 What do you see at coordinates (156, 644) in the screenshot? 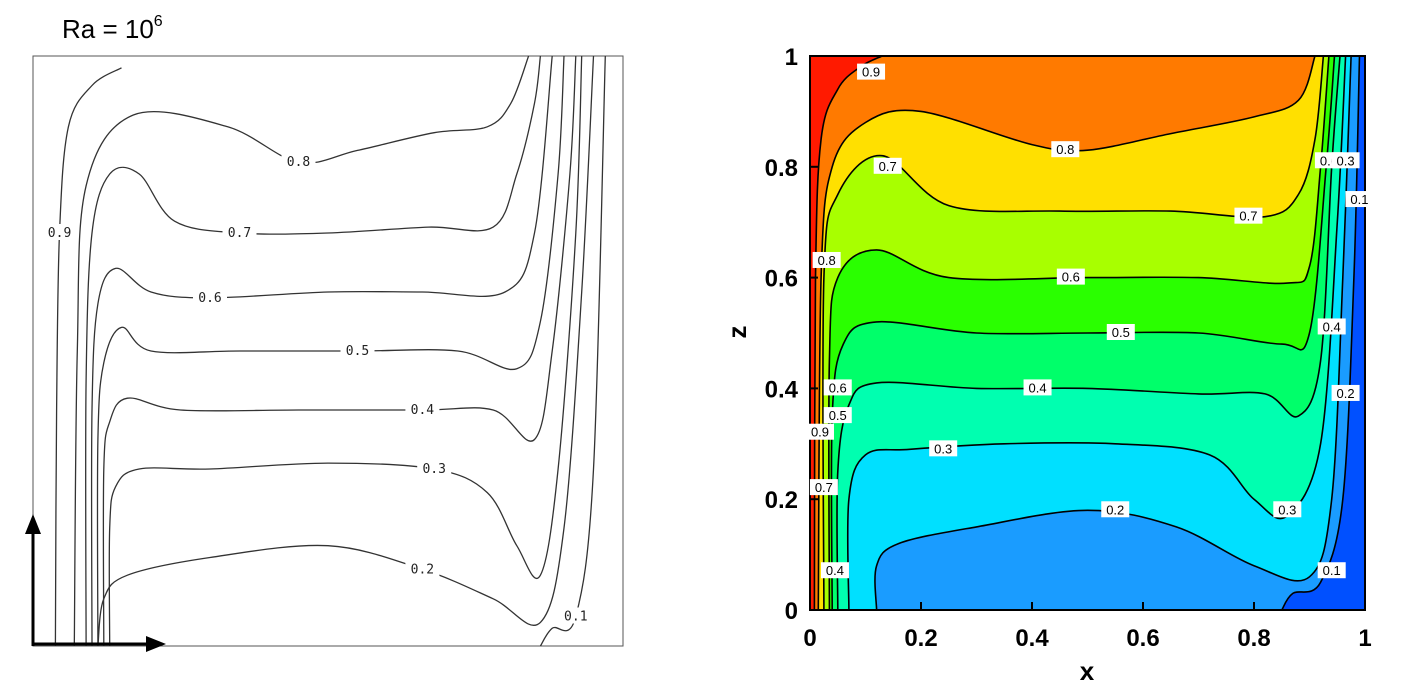
I see `horizontal-arrow-head` at bounding box center [156, 644].